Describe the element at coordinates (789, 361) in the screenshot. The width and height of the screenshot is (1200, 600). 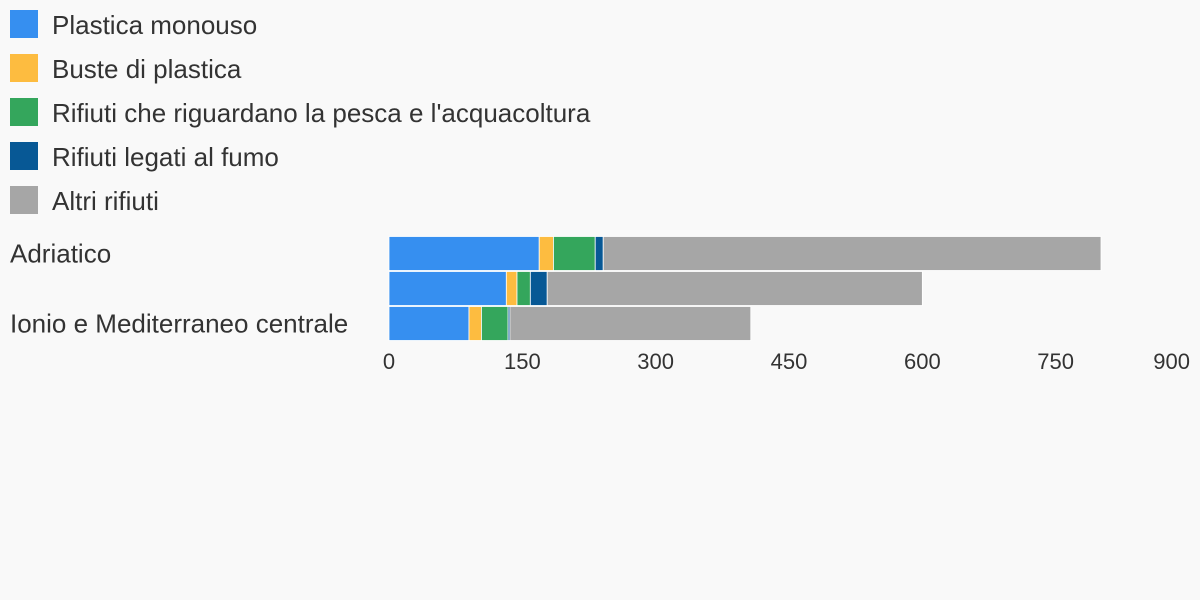
I see `x-tick-label: 450` at that location.